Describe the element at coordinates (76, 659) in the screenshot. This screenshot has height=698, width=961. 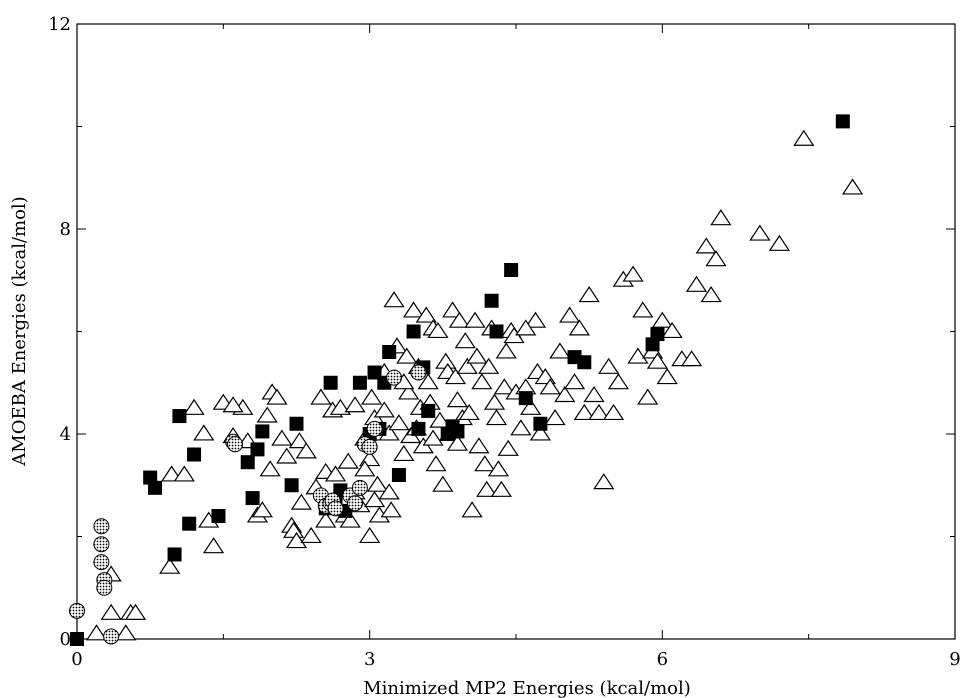
I see `x-tick-label: 0` at that location.